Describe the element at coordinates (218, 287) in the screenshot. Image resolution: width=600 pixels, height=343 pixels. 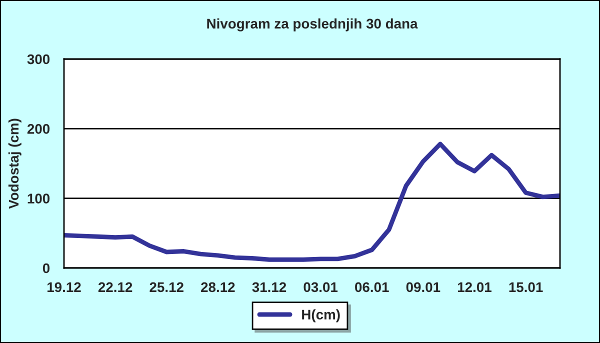
I see `x-tick-label: 28.12` at that location.